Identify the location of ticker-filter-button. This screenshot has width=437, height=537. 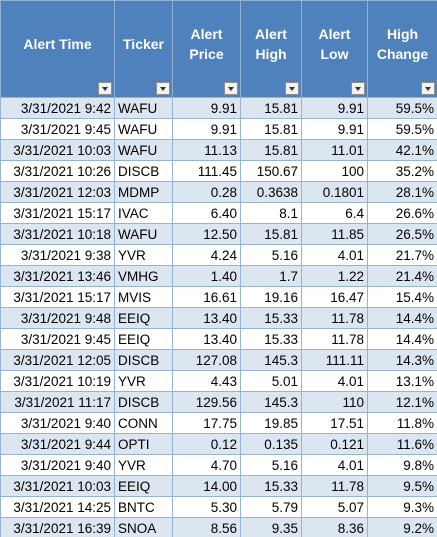
(163, 88).